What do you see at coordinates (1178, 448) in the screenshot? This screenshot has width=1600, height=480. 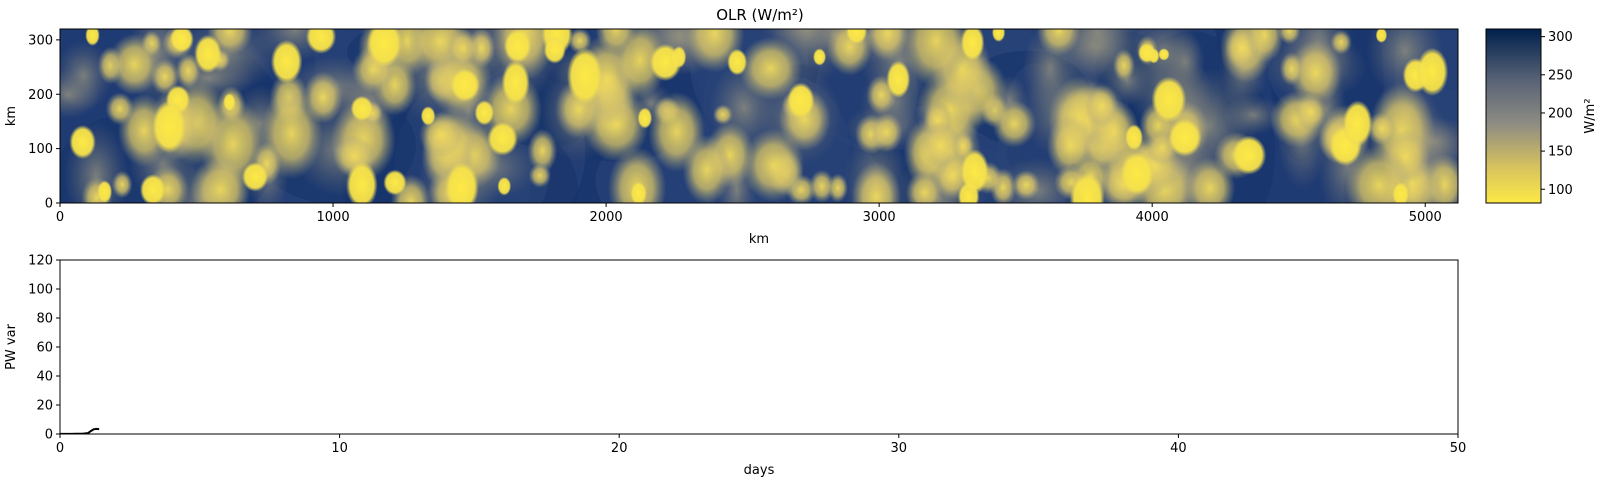 I see `pw-var-x-tick-label: 40` at bounding box center [1178, 448].